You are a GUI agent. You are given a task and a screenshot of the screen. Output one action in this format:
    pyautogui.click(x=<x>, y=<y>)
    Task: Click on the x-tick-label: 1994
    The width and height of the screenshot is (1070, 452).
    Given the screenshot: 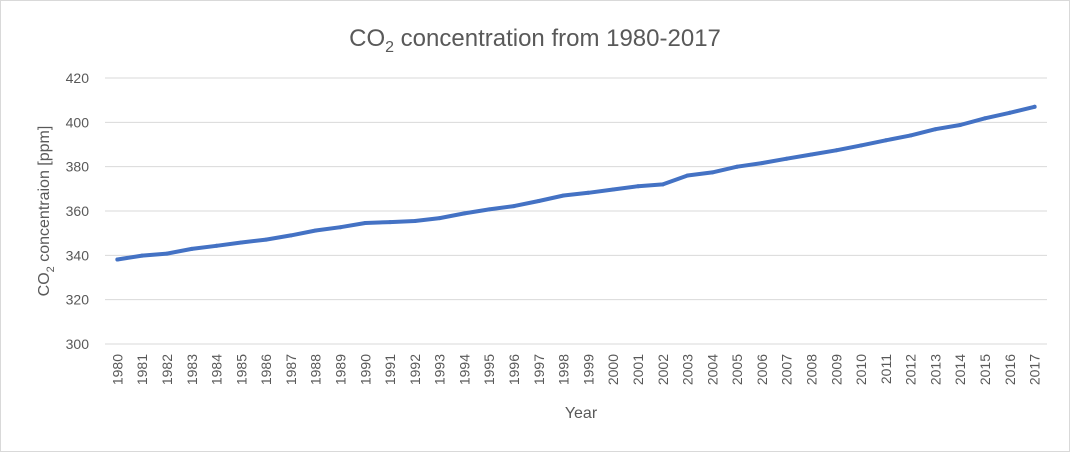 What is the action you would take?
    pyautogui.click(x=464, y=369)
    